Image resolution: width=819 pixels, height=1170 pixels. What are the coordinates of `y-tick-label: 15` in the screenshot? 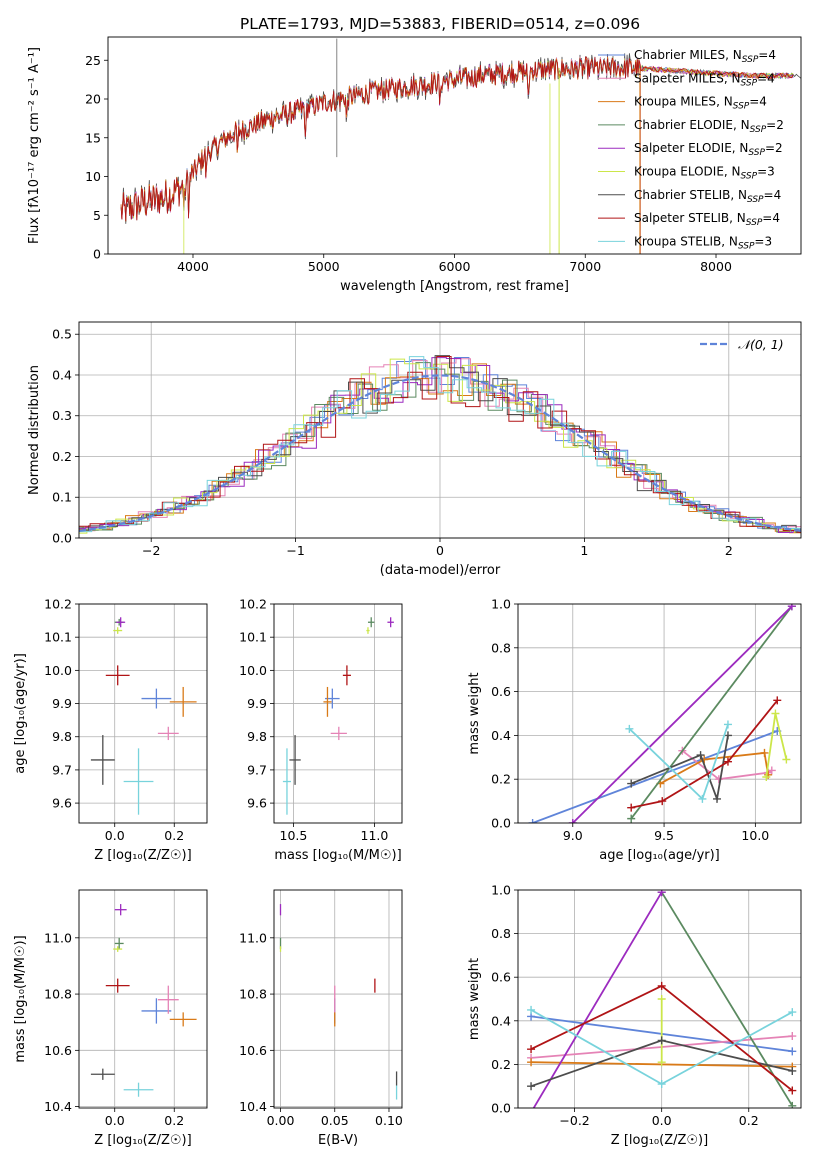 It's located at (93, 137).